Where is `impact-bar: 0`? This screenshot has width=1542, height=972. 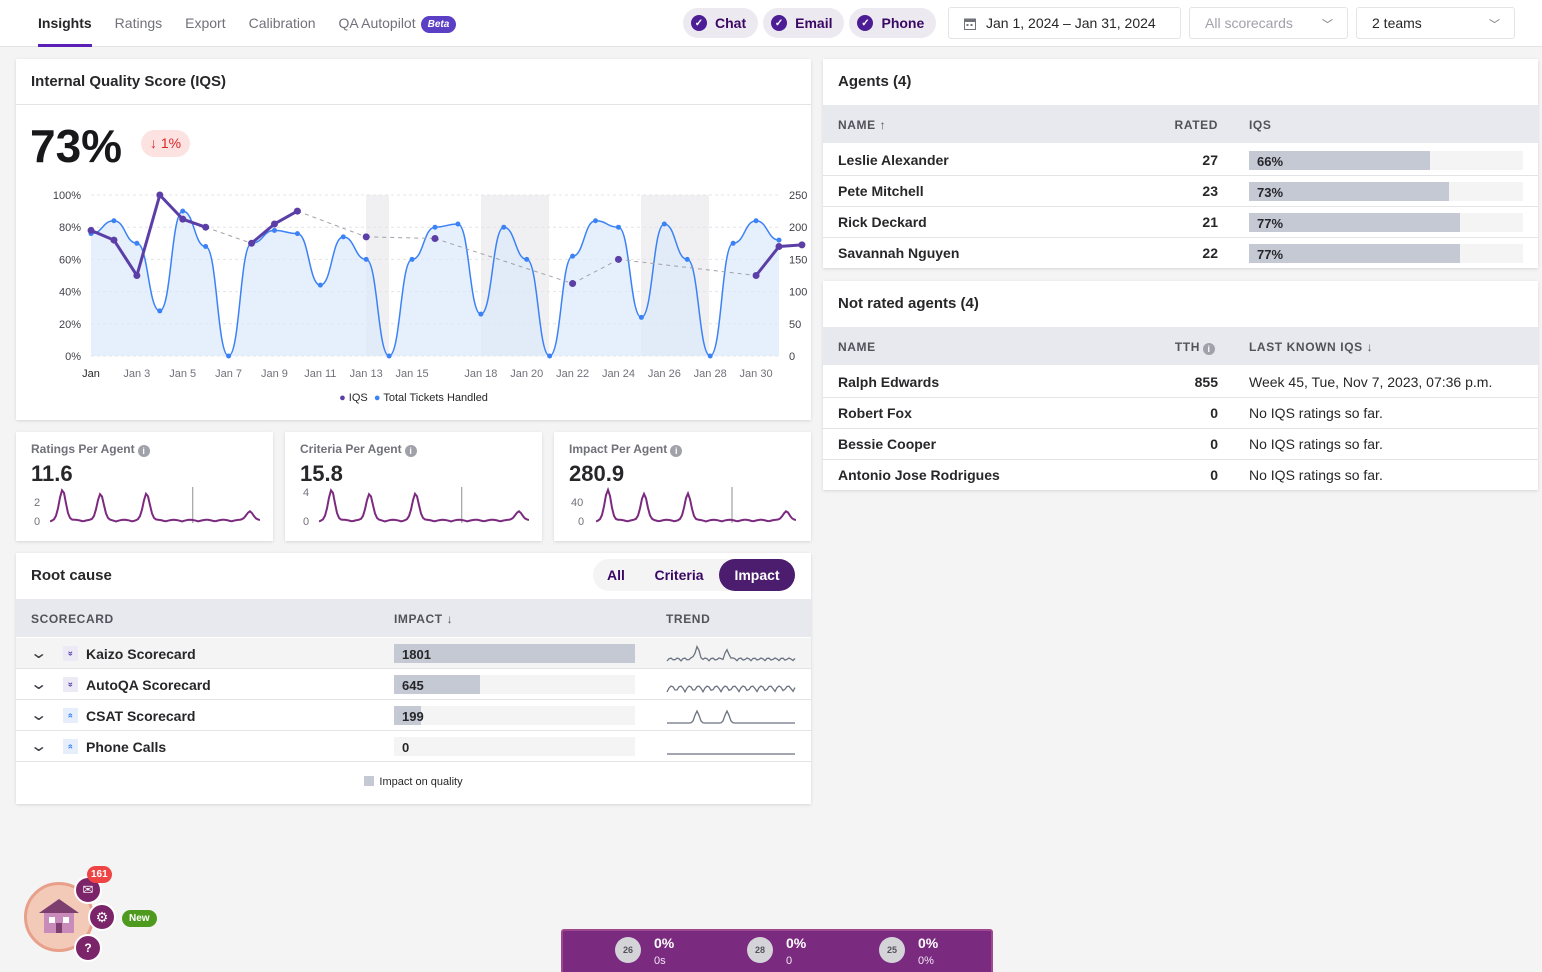 impact-bar: 0 is located at coordinates (514, 746).